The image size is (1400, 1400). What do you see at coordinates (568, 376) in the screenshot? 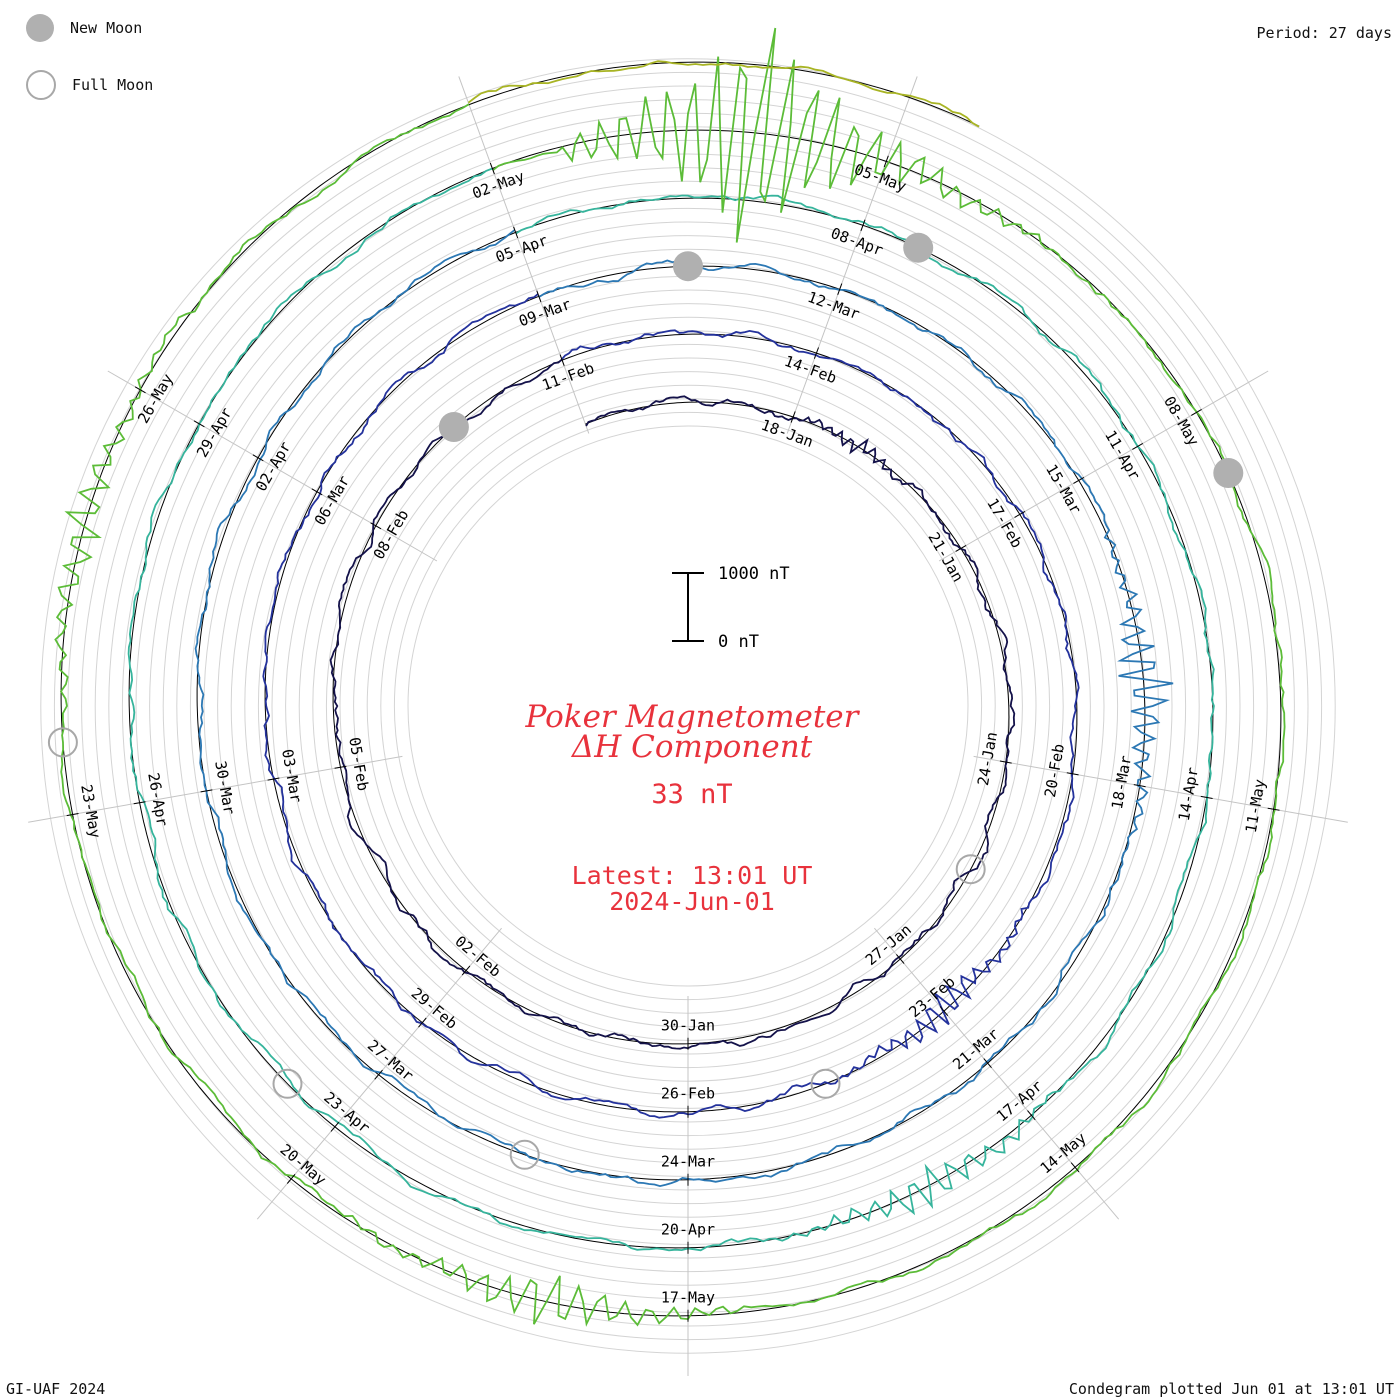
I see `tick-label: 11-Feb` at bounding box center [568, 376].